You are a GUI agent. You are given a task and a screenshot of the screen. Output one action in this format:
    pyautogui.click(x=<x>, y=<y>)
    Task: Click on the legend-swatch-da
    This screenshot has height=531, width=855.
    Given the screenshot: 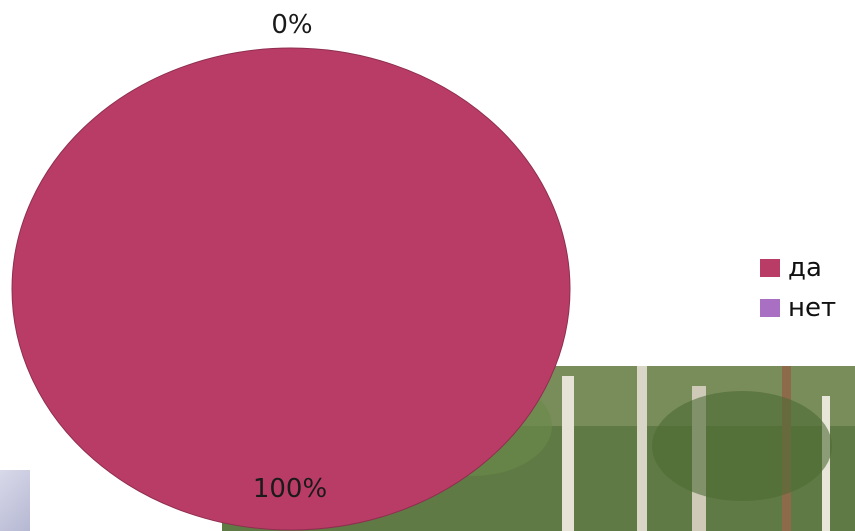 What is the action you would take?
    pyautogui.click(x=770, y=268)
    